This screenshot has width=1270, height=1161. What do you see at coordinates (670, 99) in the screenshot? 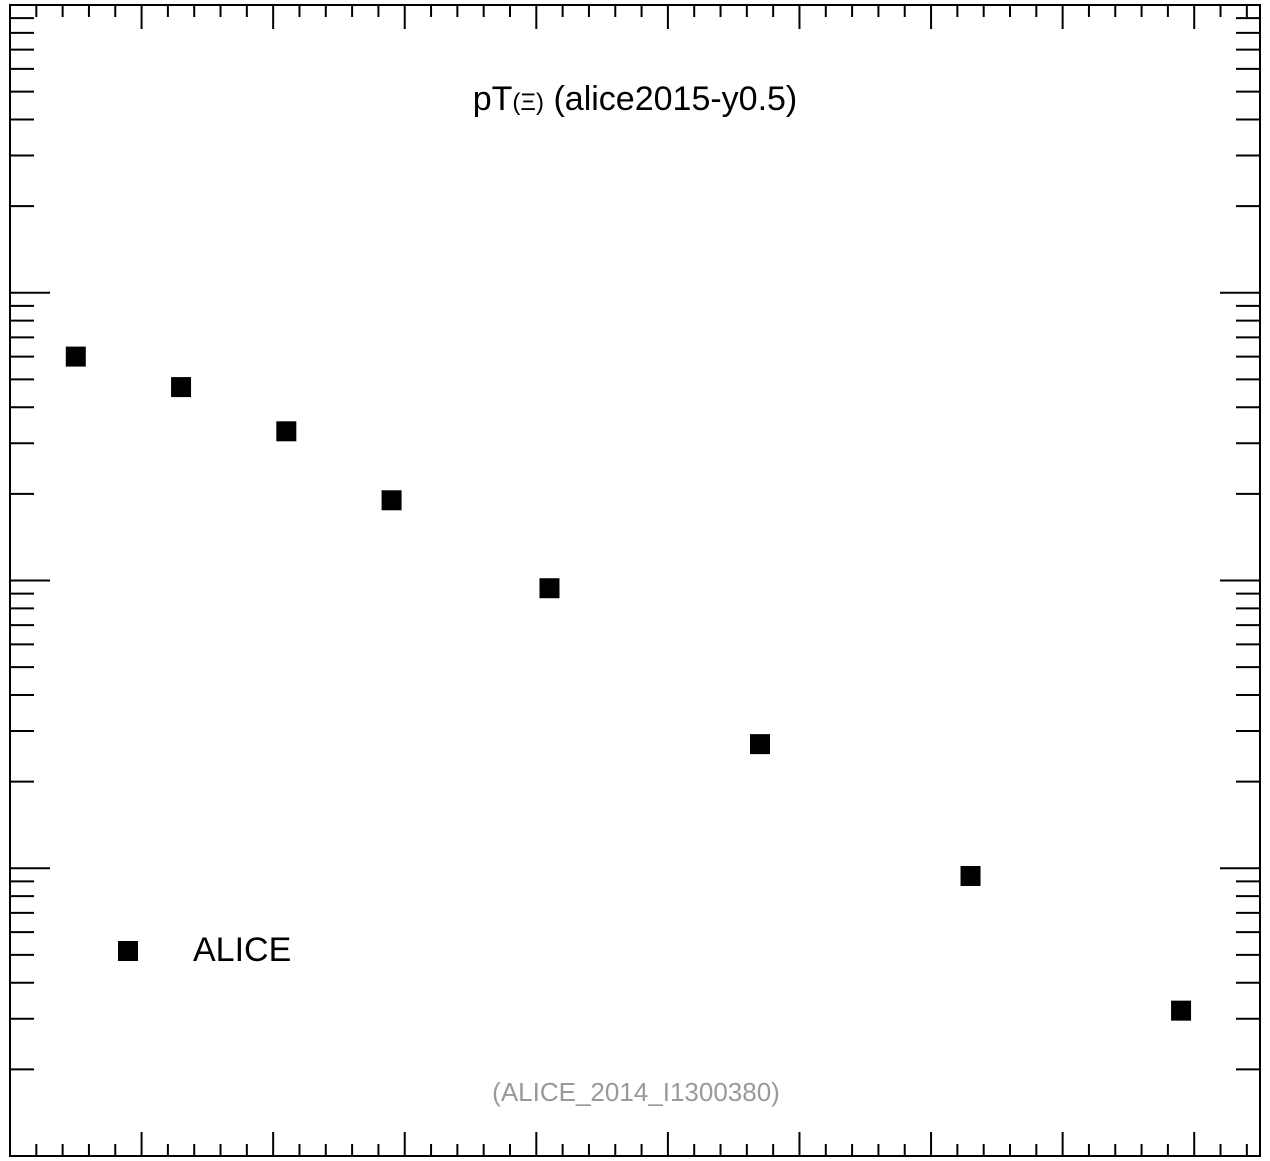
I see `chart-title-rest: (alice2015-y0.5)` at bounding box center [670, 99].